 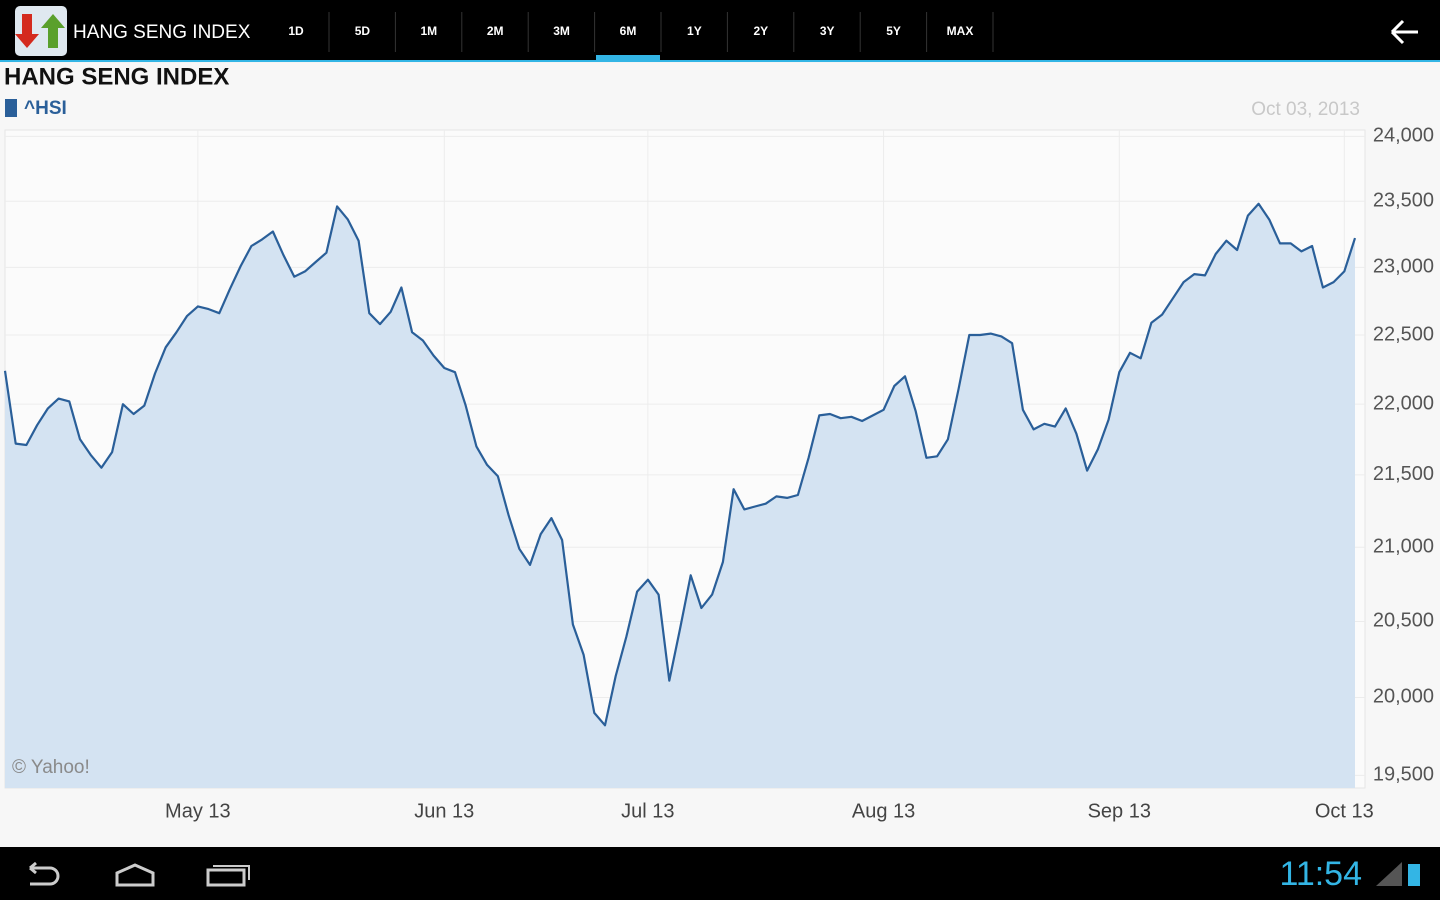 I want to click on legend-swatch, so click(x=11, y=108).